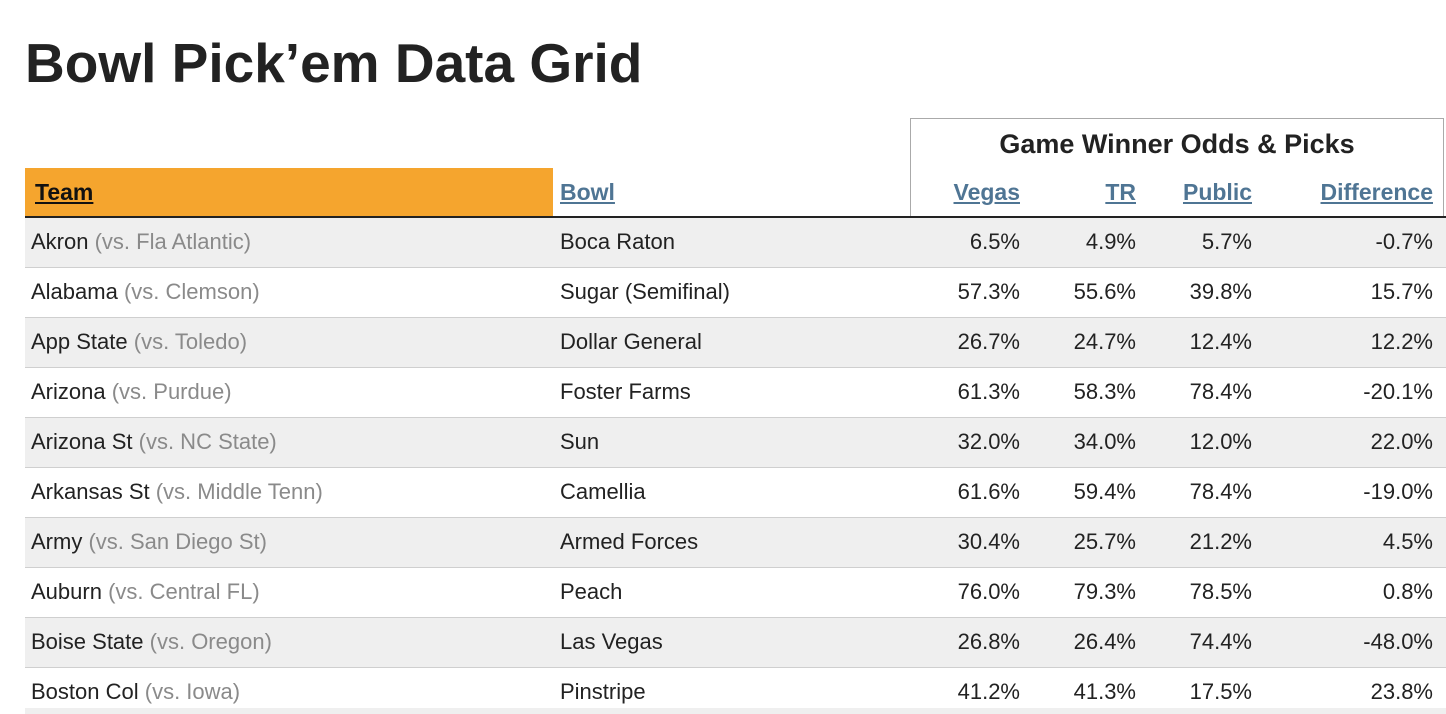  I want to click on bowl-cell: Armed Forces, so click(629, 541).